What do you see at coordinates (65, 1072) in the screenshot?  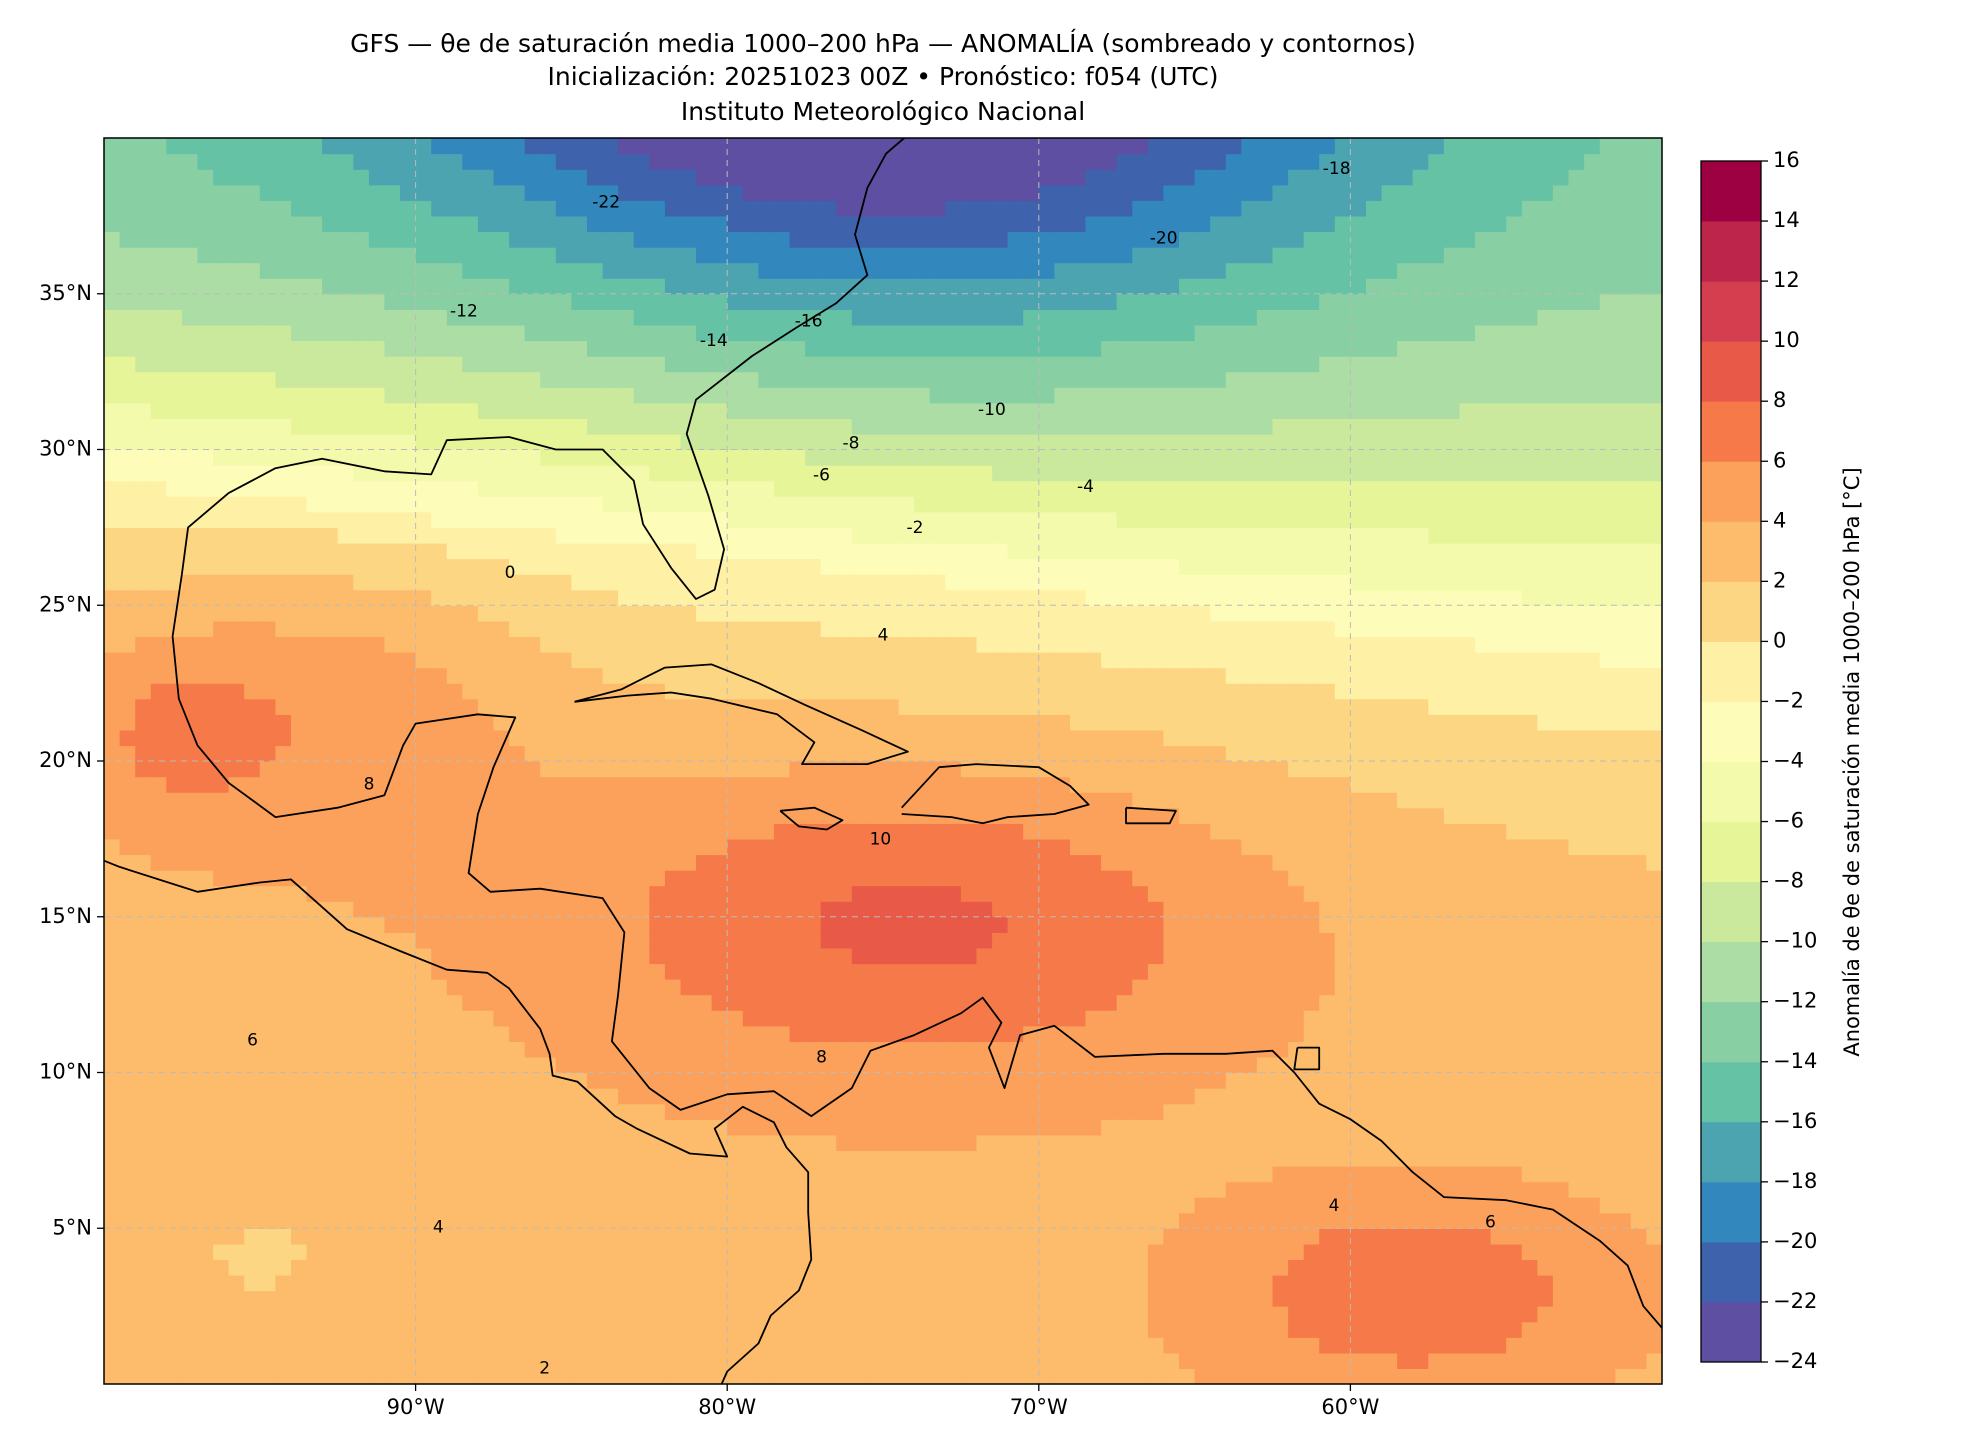 I see `y-tick-label: 10°N` at bounding box center [65, 1072].